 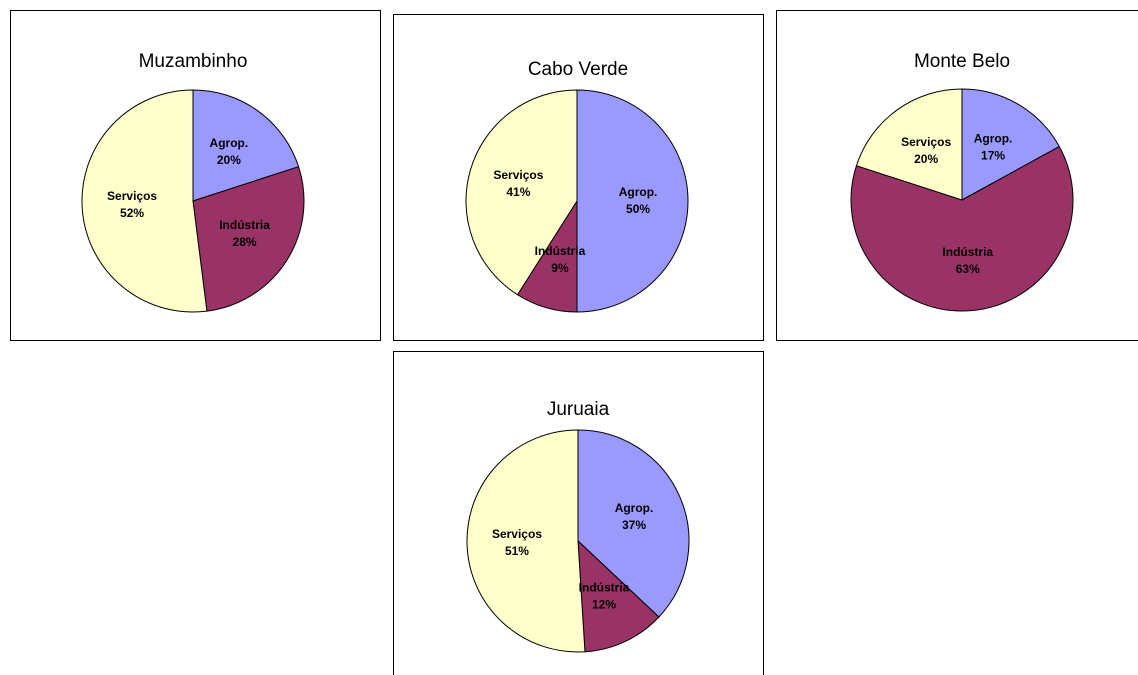 I want to click on slice-value: 41%, so click(x=518, y=192).